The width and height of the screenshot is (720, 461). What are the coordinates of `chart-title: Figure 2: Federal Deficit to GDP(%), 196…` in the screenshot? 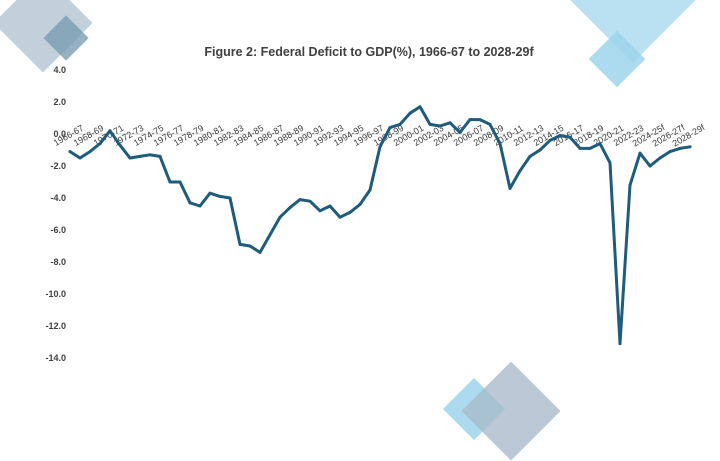 It's located at (369, 52).